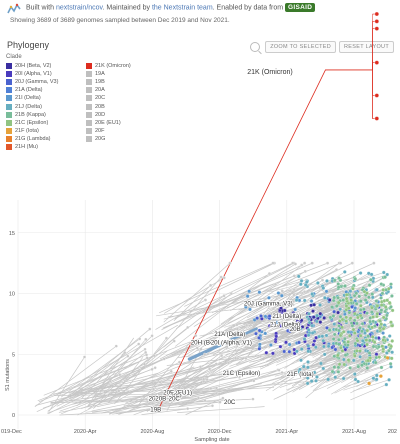  Describe the element at coordinates (79, 8) in the screenshot. I see `nextstrain-ncov-link: nextstrain/ncov` at that location.